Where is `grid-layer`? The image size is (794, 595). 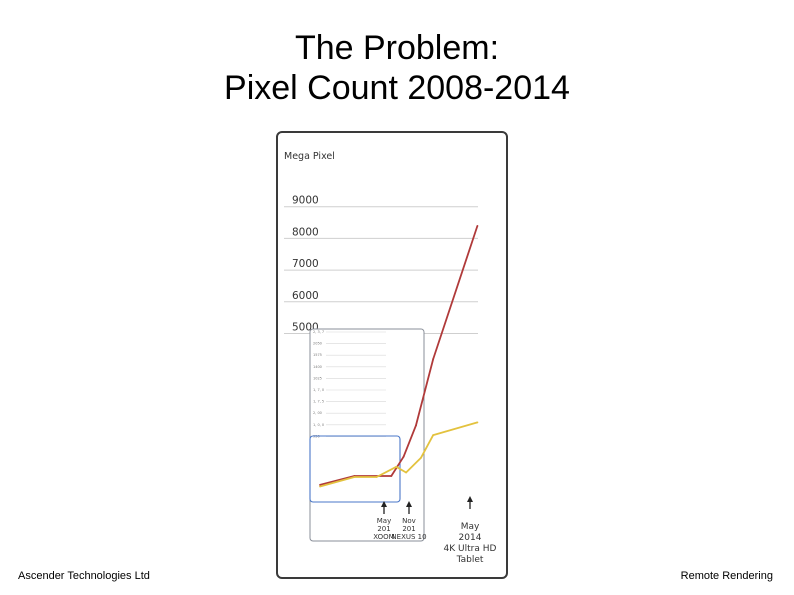
grid-layer is located at coordinates (381, 270).